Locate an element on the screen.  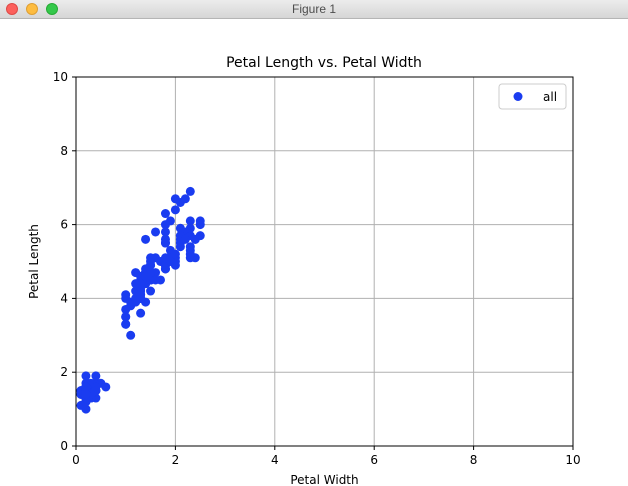
maximize-window-button is located at coordinates (52, 9).